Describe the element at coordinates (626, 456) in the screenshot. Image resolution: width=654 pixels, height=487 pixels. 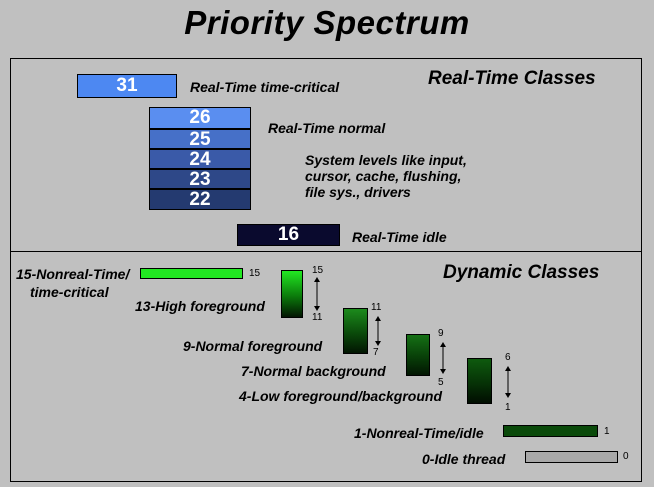
I see `value-idle-thread: 0` at that location.